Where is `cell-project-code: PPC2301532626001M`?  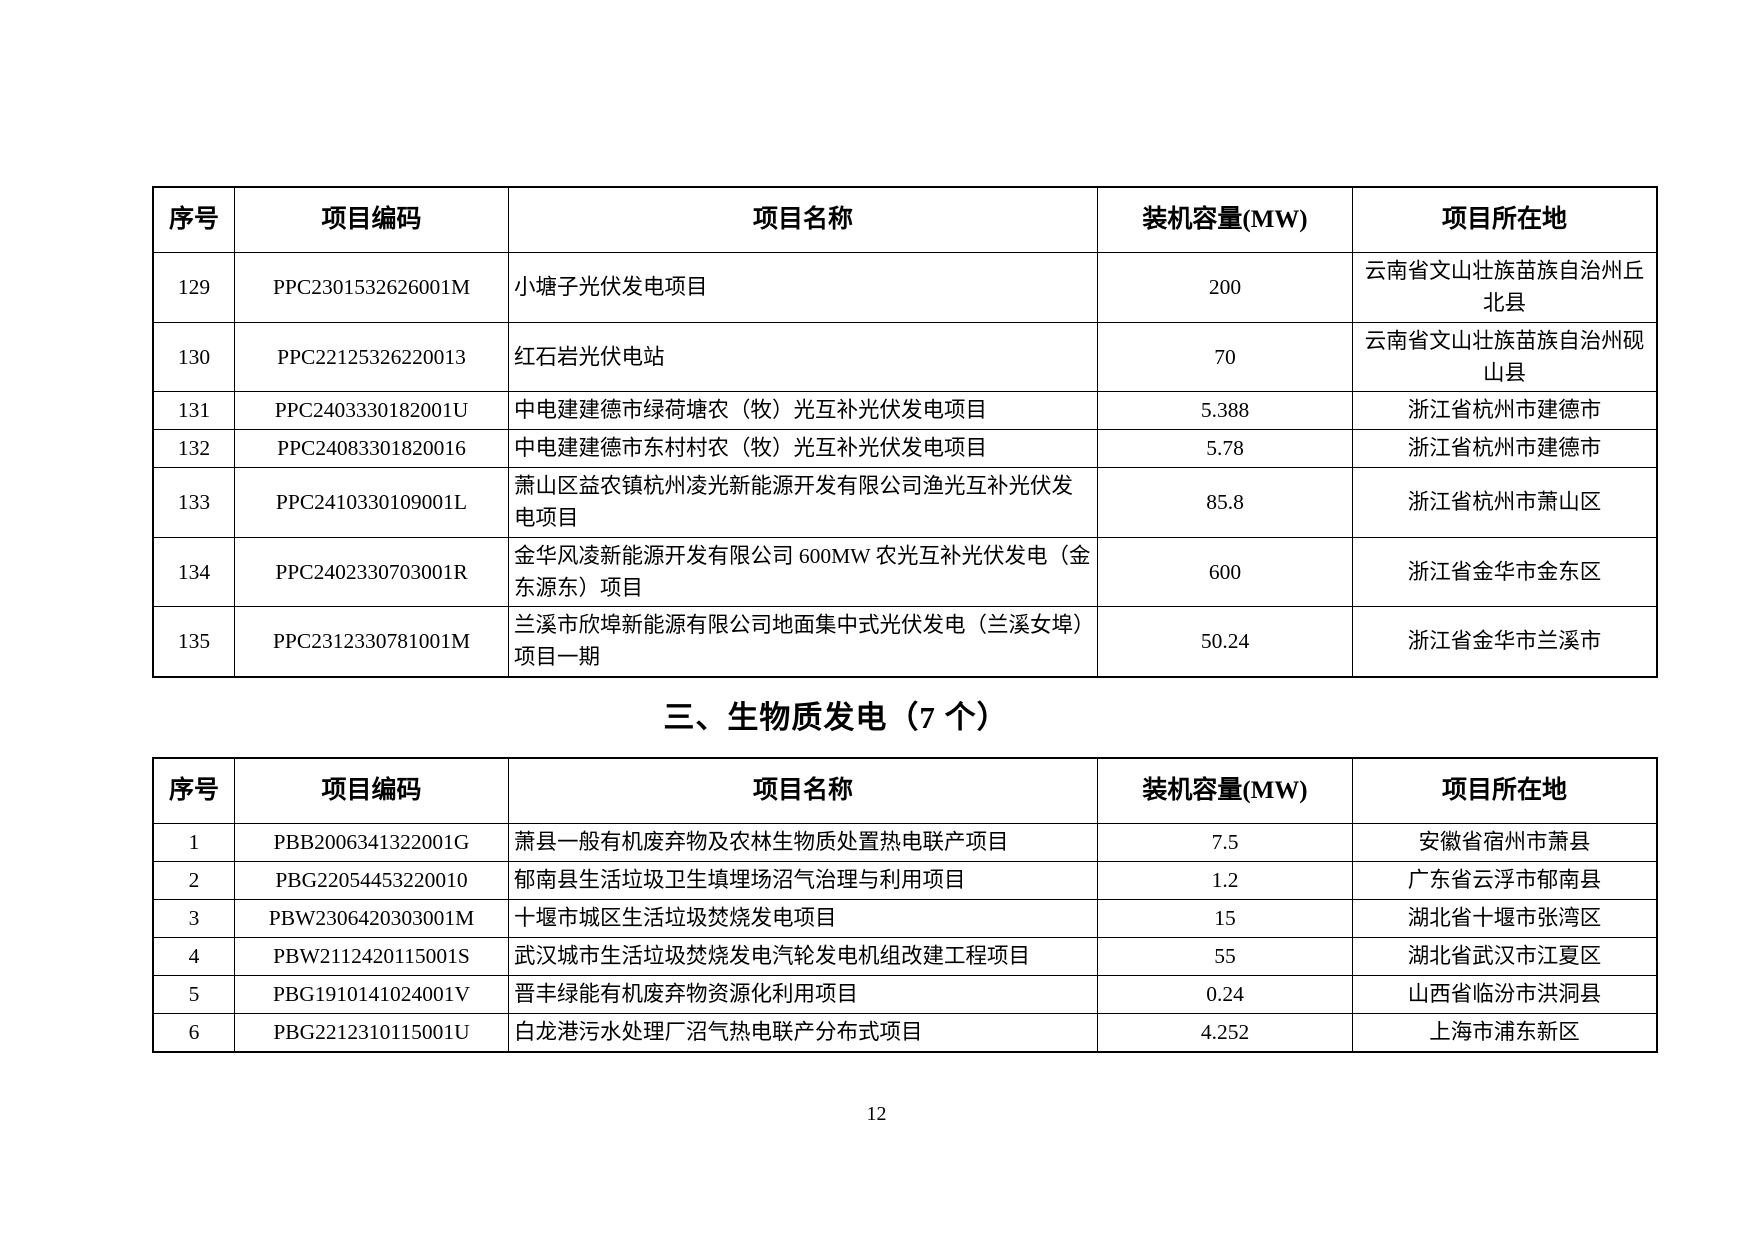 cell-project-code: PPC2301532626001M is located at coordinates (371, 287).